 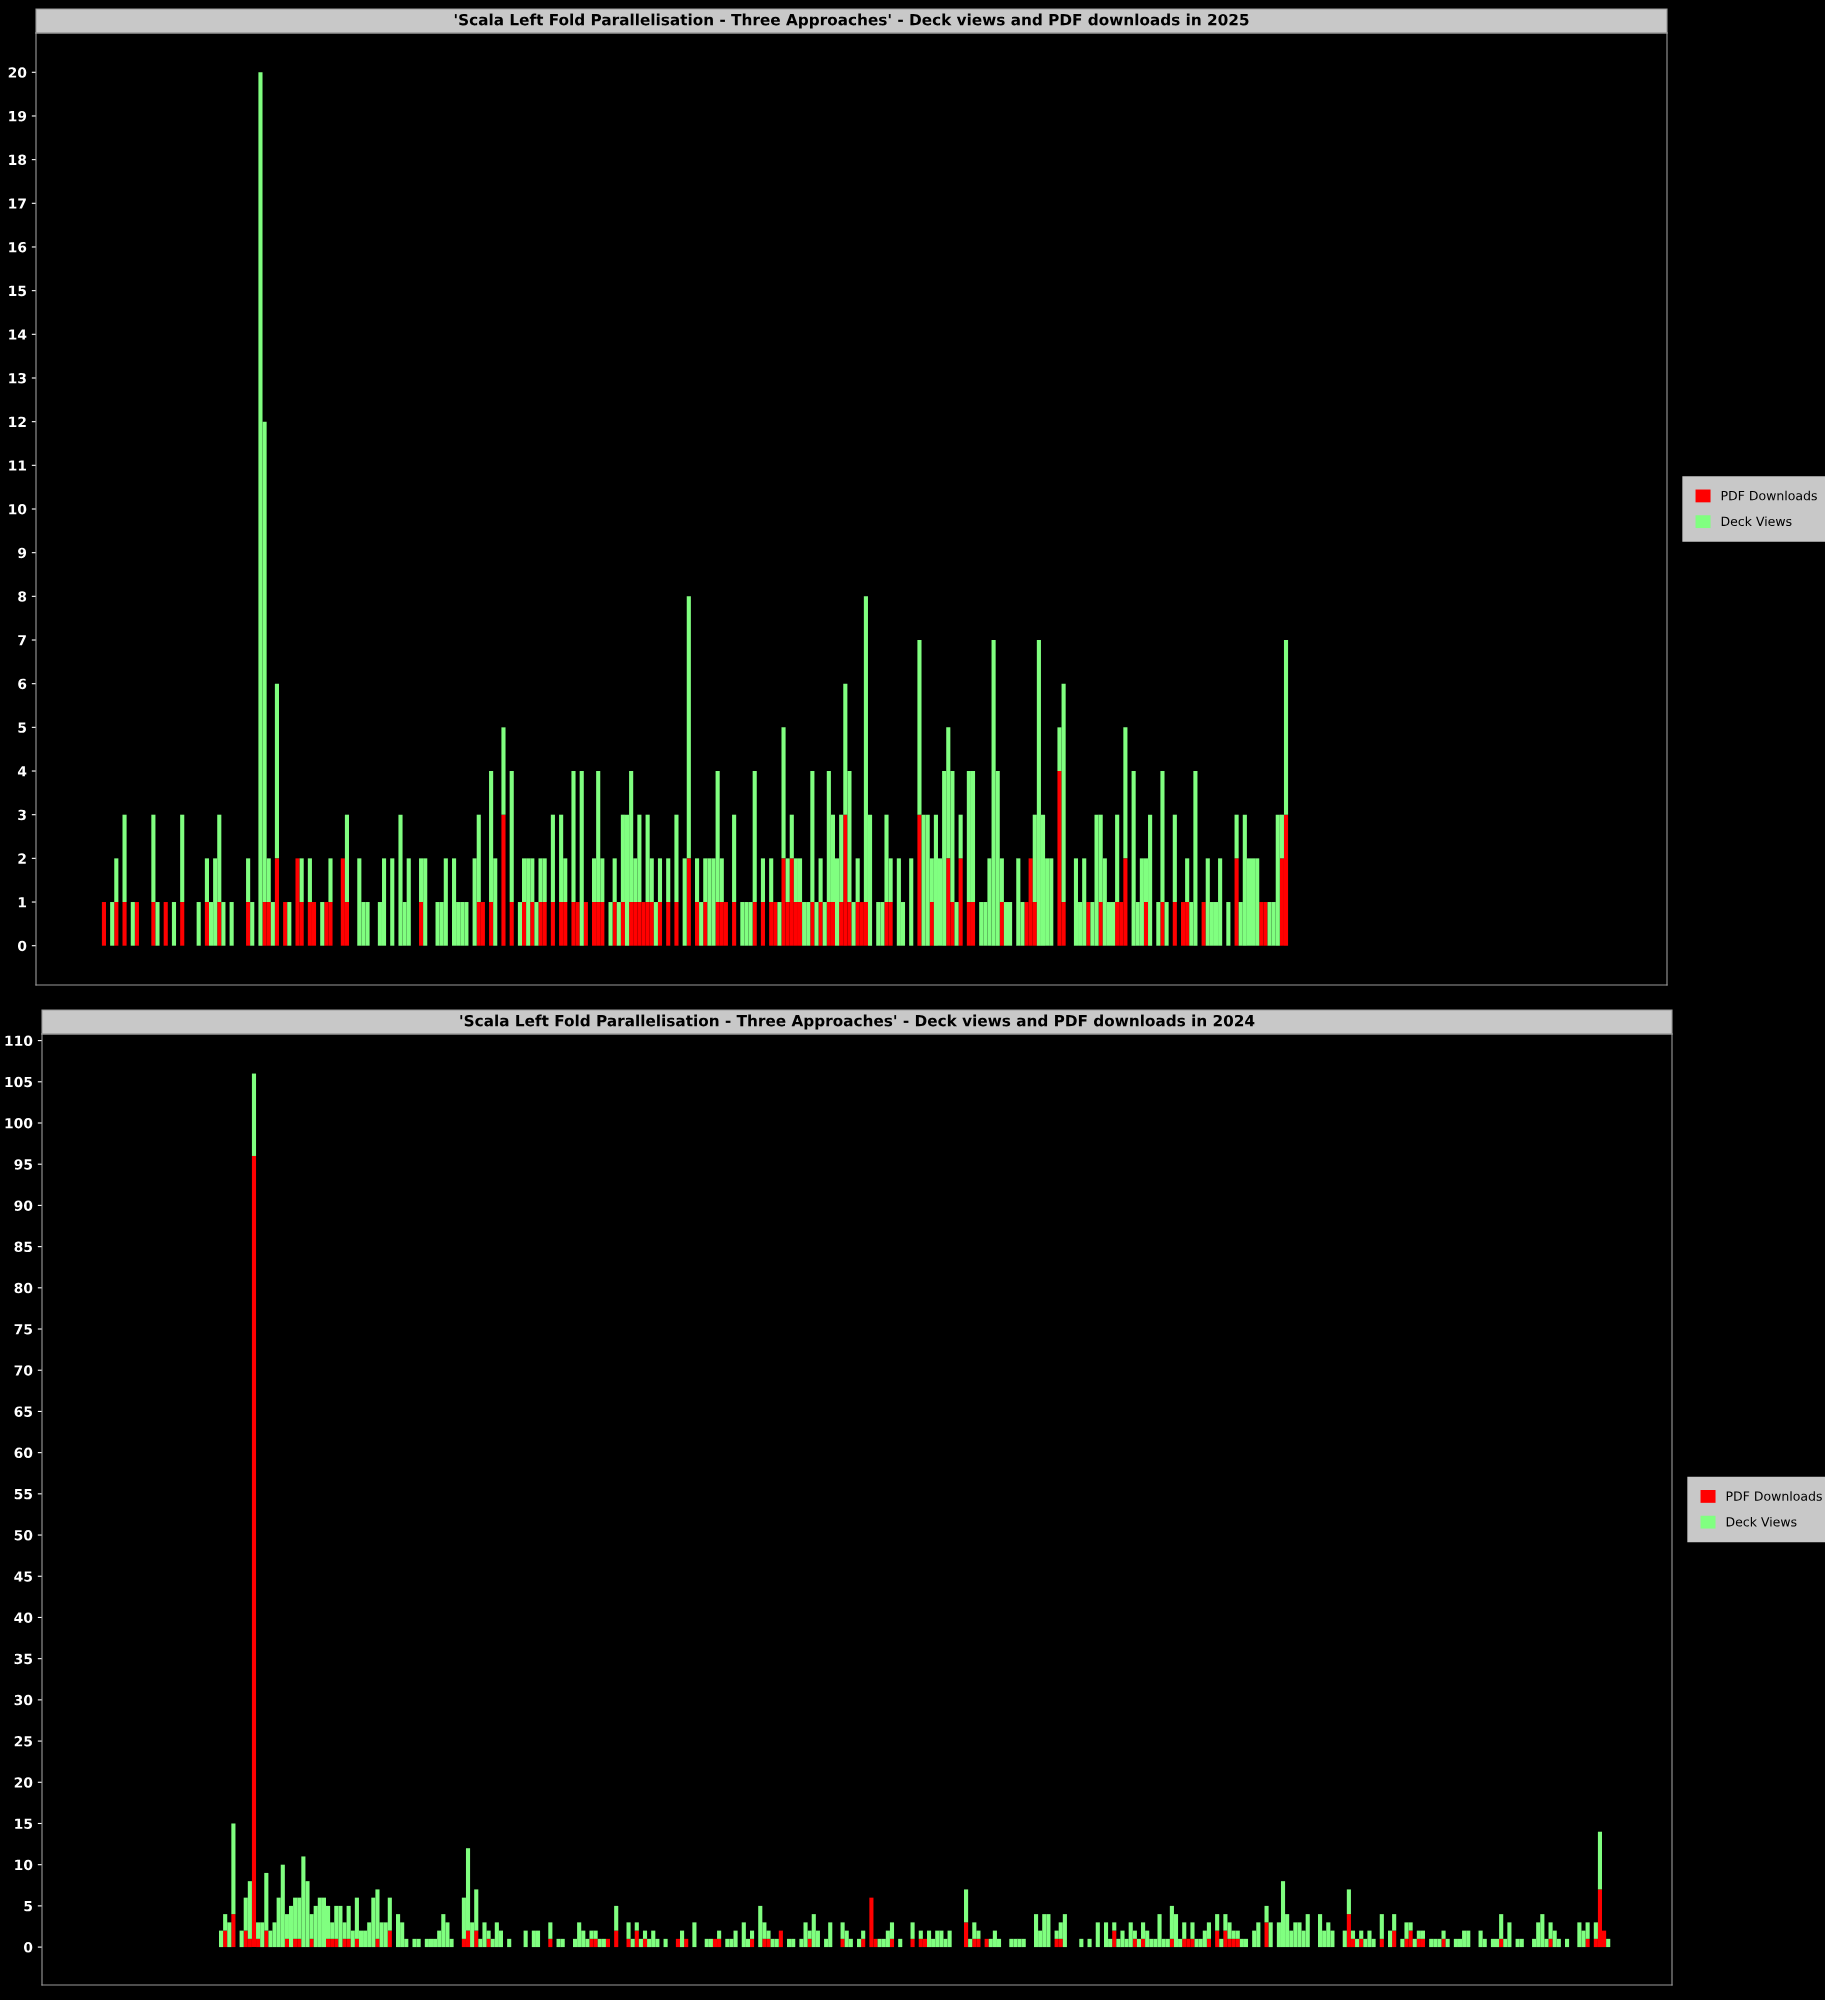 What do you see at coordinates (17, 421) in the screenshot?
I see `y-tick-label: 12` at bounding box center [17, 421].